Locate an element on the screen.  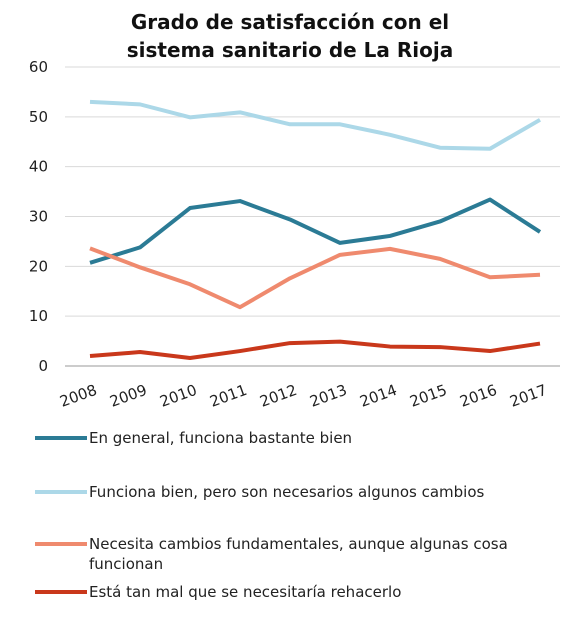
x-tick-label: 2009 is located at coordinates (128, 396).